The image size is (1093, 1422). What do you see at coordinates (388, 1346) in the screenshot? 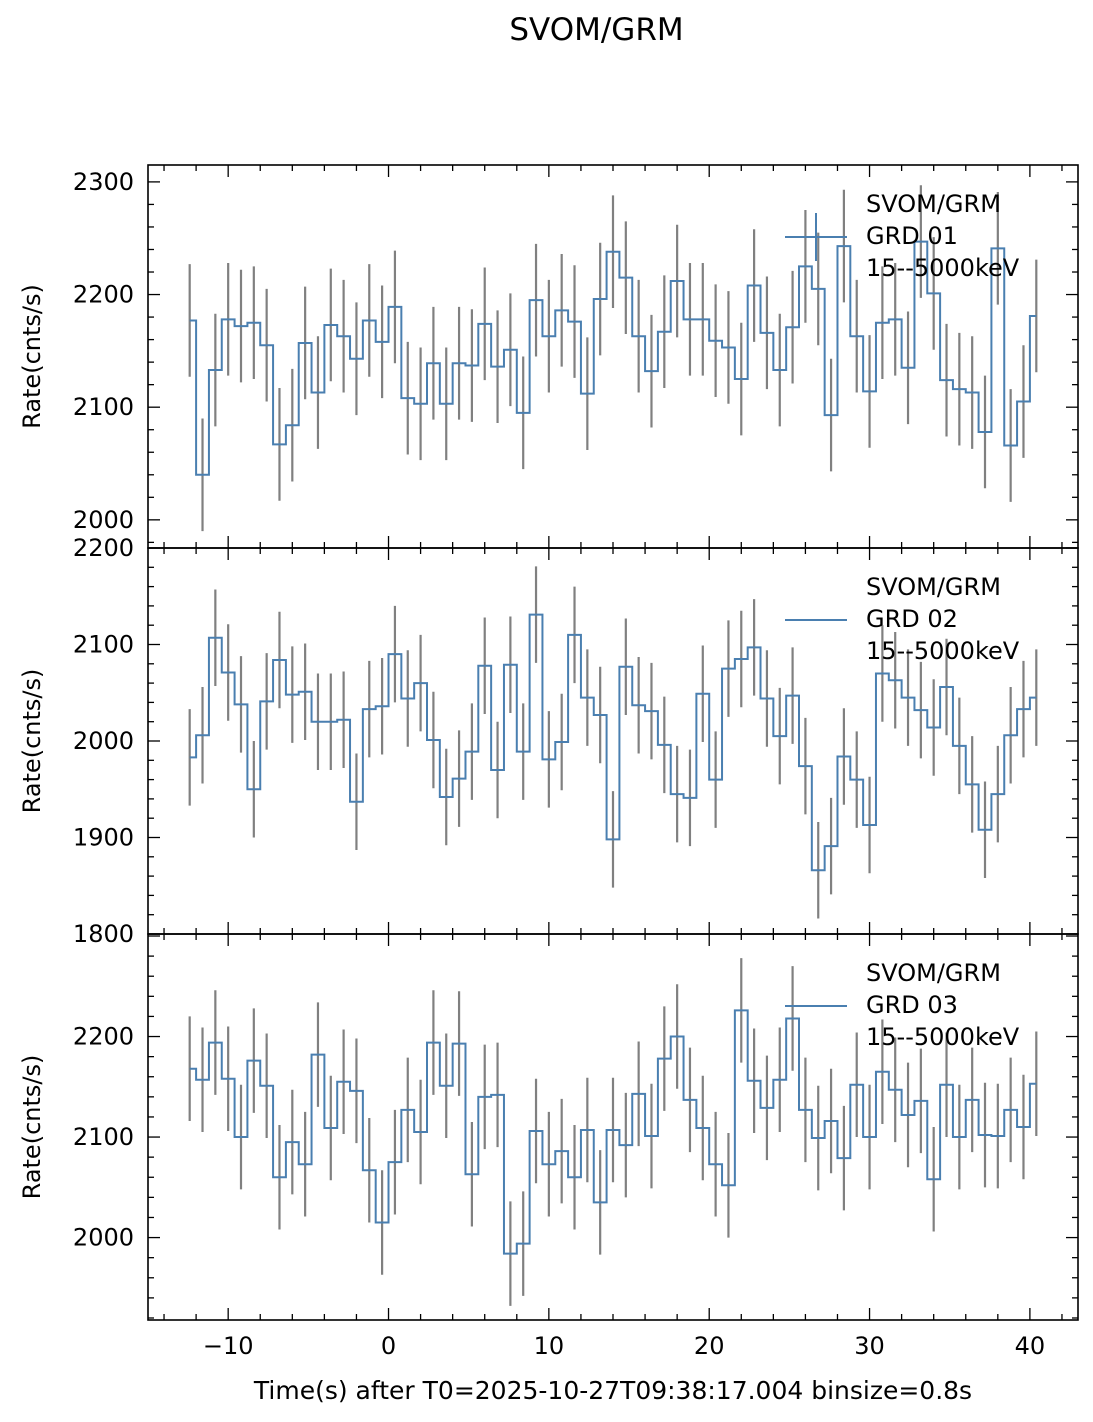
I see `x-tick-label: 0` at bounding box center [388, 1346].